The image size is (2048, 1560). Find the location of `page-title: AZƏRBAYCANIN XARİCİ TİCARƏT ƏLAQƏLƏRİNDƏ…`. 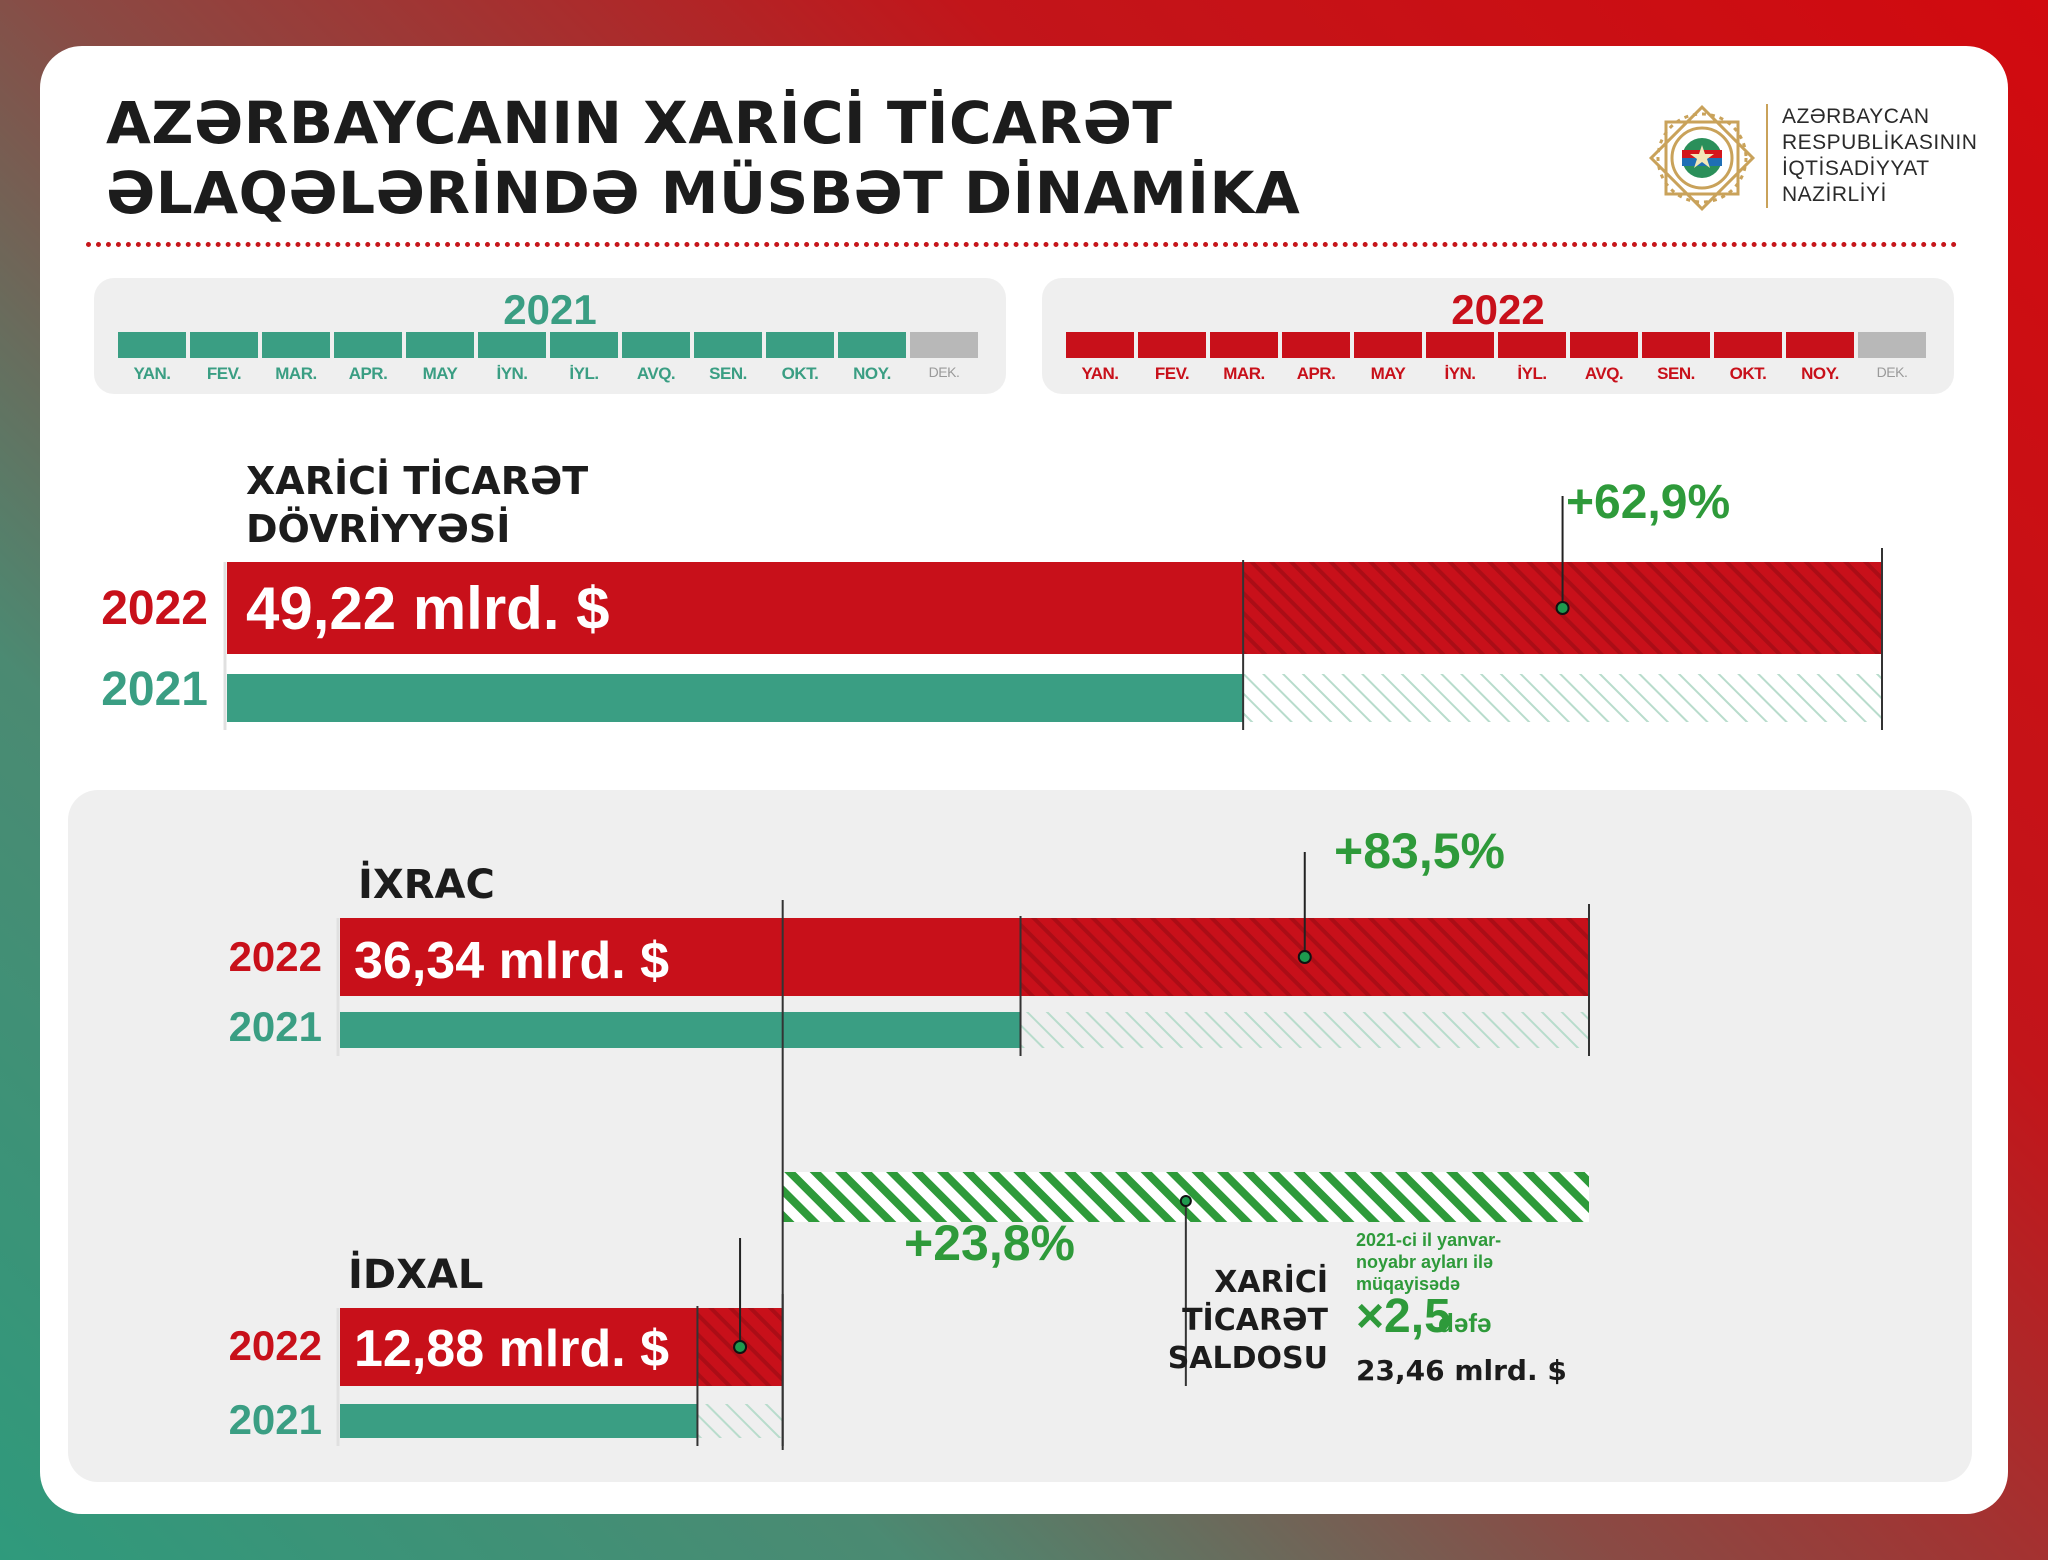

page-title: AZƏRBAYCANIN XARİCİ TİCARƏT ƏLAQƏLƏRİNDƏ… is located at coordinates (703, 158).